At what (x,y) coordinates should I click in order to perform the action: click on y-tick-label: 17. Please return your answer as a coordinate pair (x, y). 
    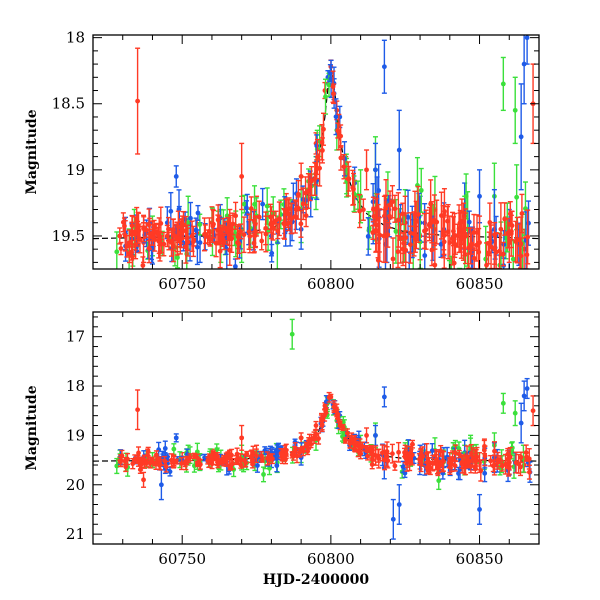
    Looking at the image, I should click on (75, 337).